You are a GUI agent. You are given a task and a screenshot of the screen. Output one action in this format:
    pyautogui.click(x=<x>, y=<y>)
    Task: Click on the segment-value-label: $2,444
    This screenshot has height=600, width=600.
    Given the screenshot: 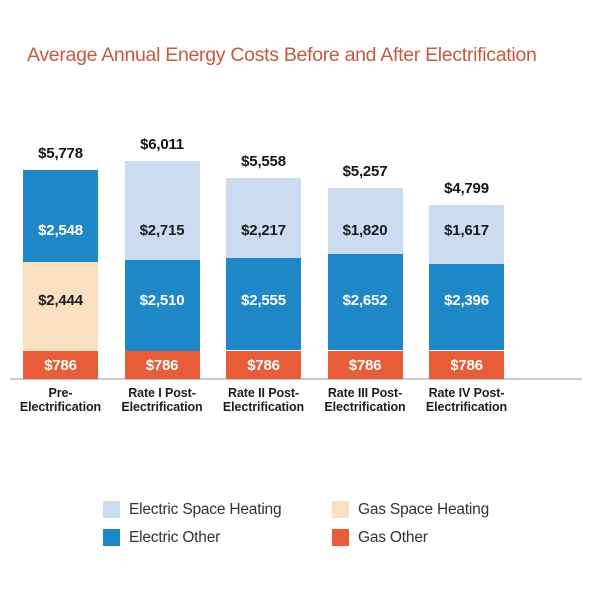 What is the action you would take?
    pyautogui.click(x=60, y=300)
    